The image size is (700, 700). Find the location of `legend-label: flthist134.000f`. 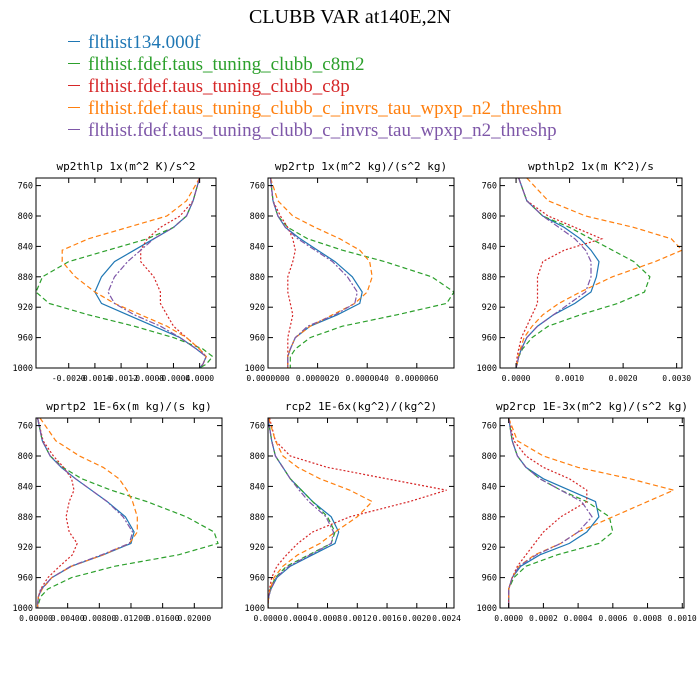

legend-label: flthist134.000f is located at coordinates (144, 42).